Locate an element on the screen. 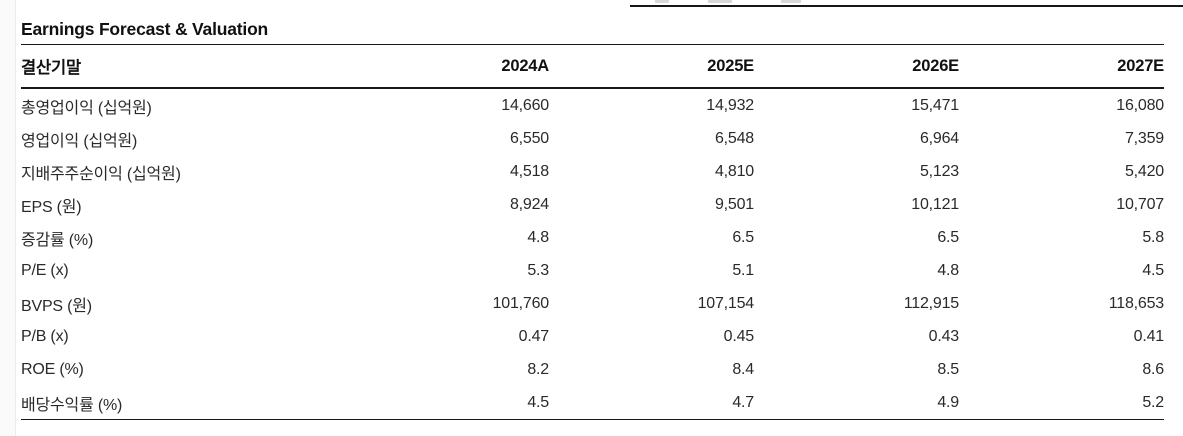 Image resolution: width=1183 pixels, height=436 pixels. table-row: ROE (%) 8.2 8.4 8.5 8.6 is located at coordinates (592, 369).